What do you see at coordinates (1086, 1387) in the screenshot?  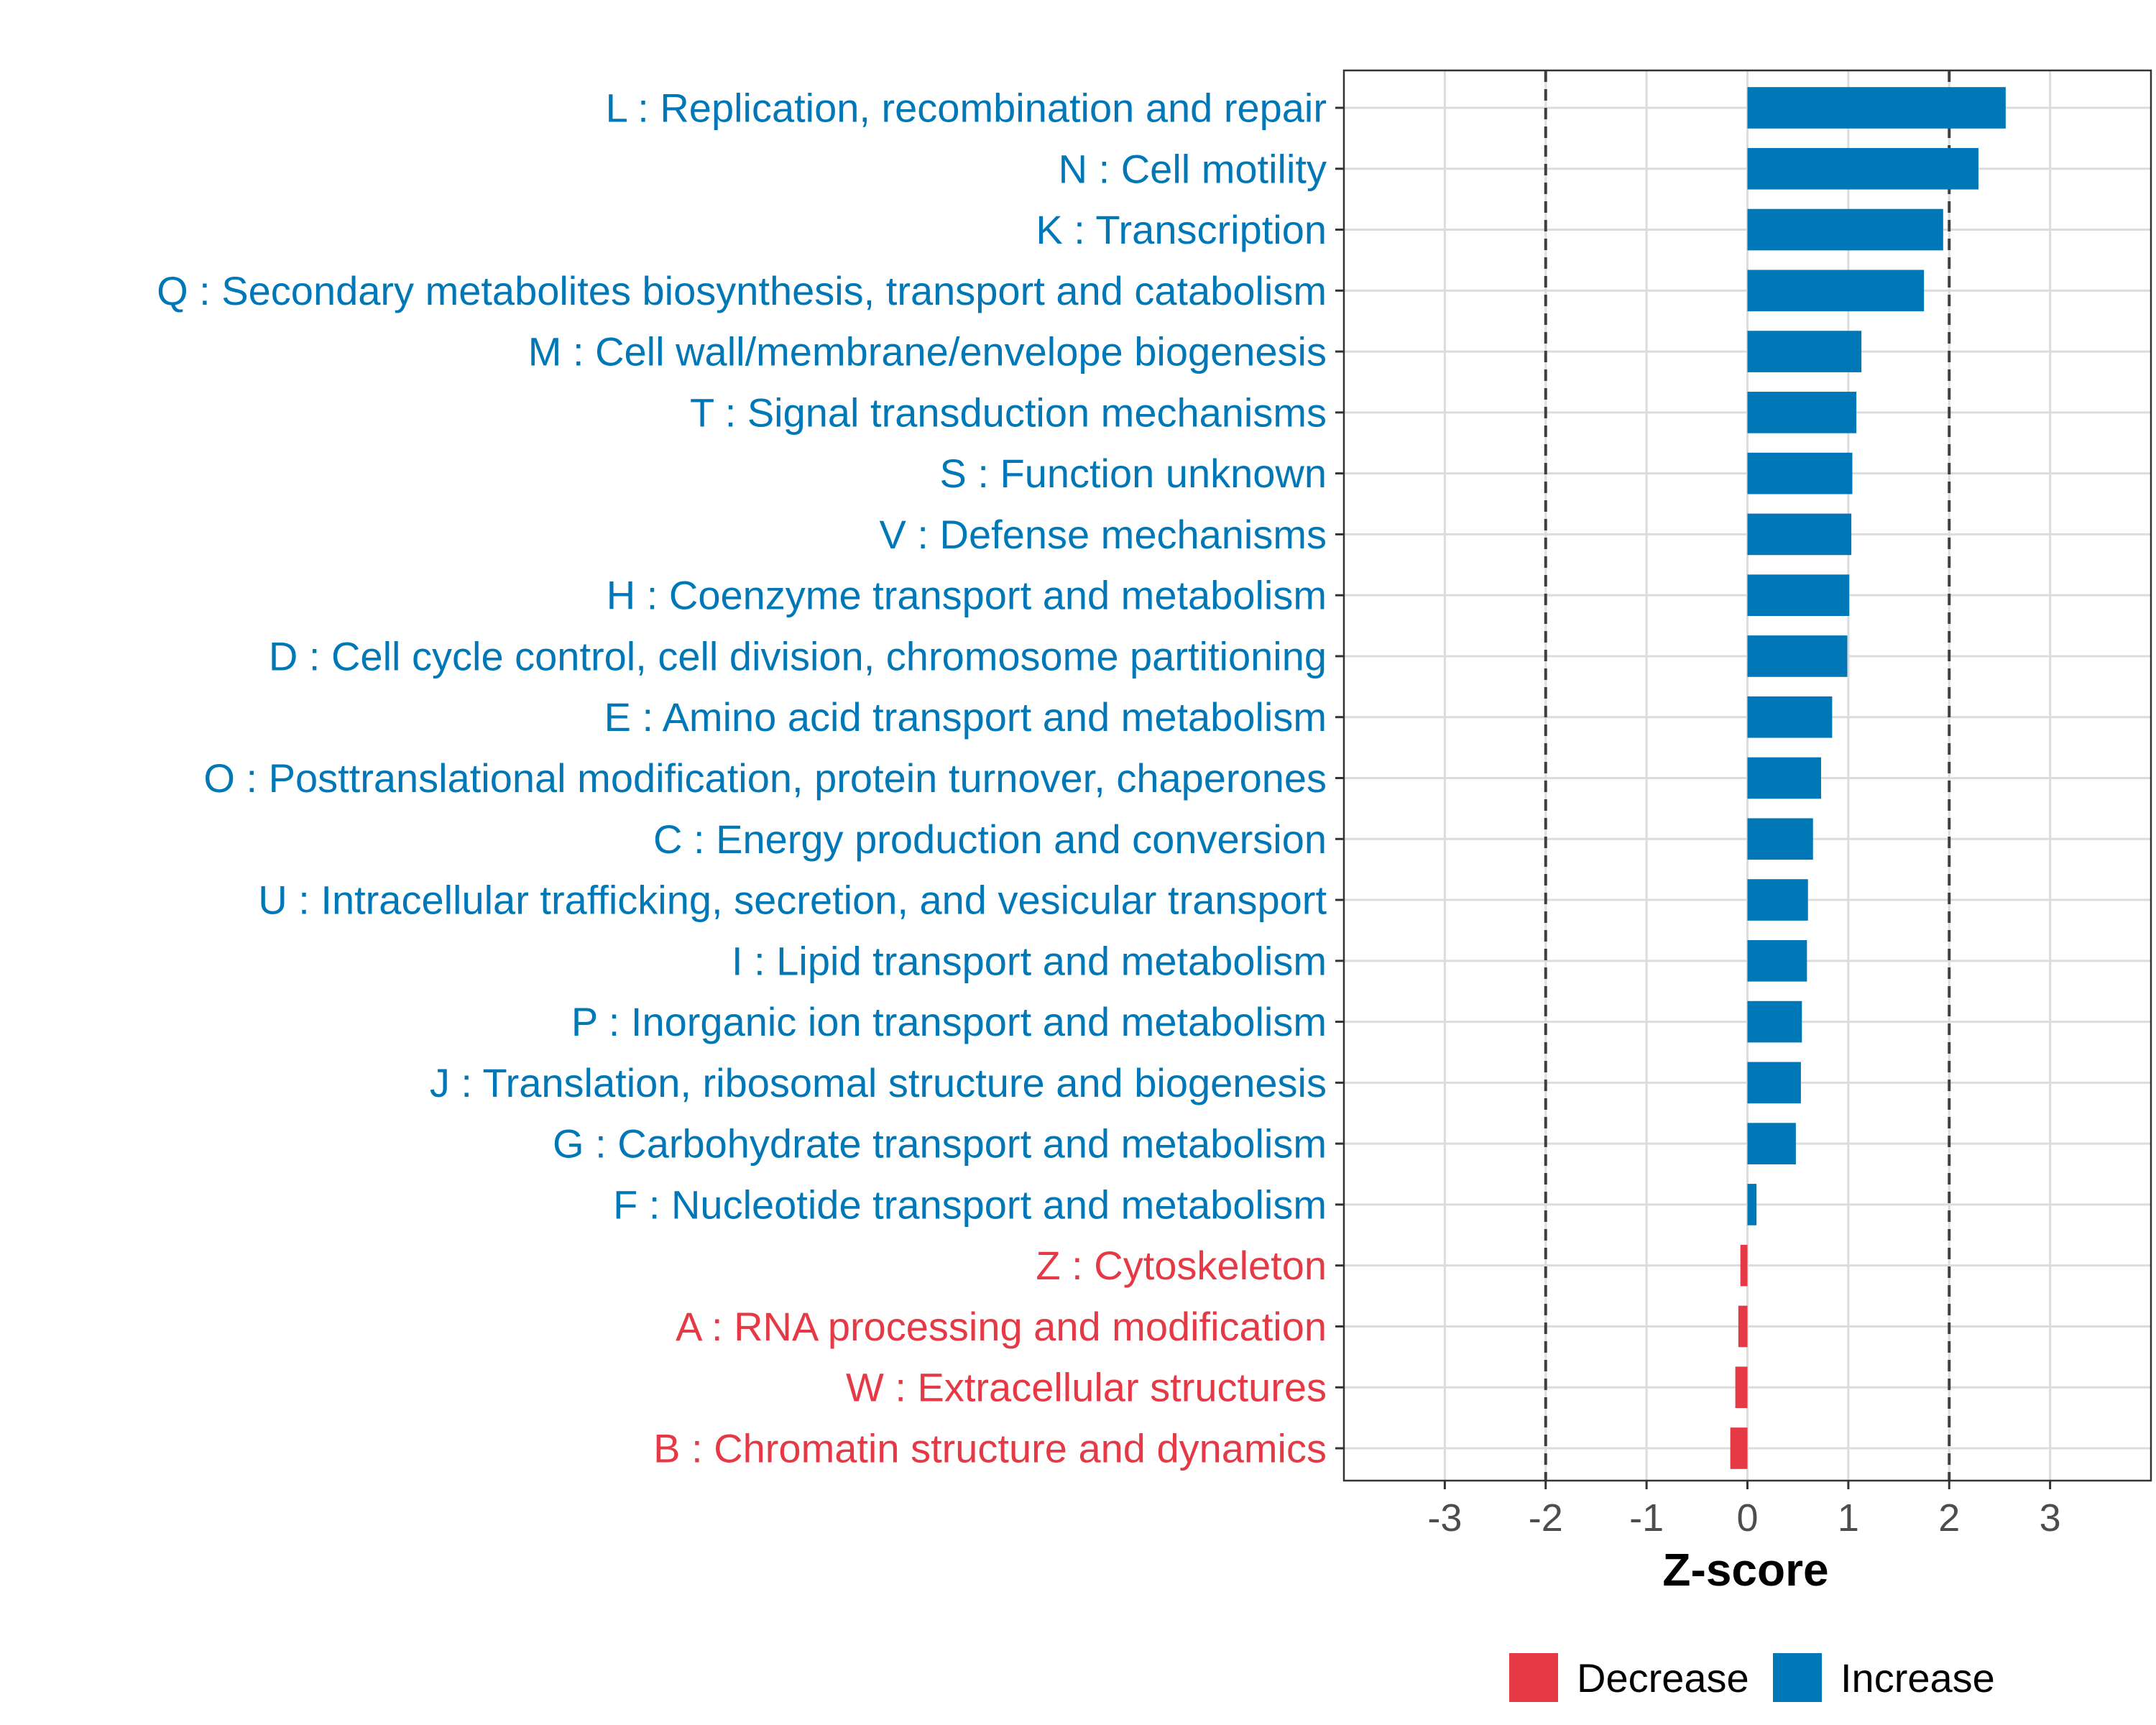 I see `category-label-21: W : Extracellular structures` at bounding box center [1086, 1387].